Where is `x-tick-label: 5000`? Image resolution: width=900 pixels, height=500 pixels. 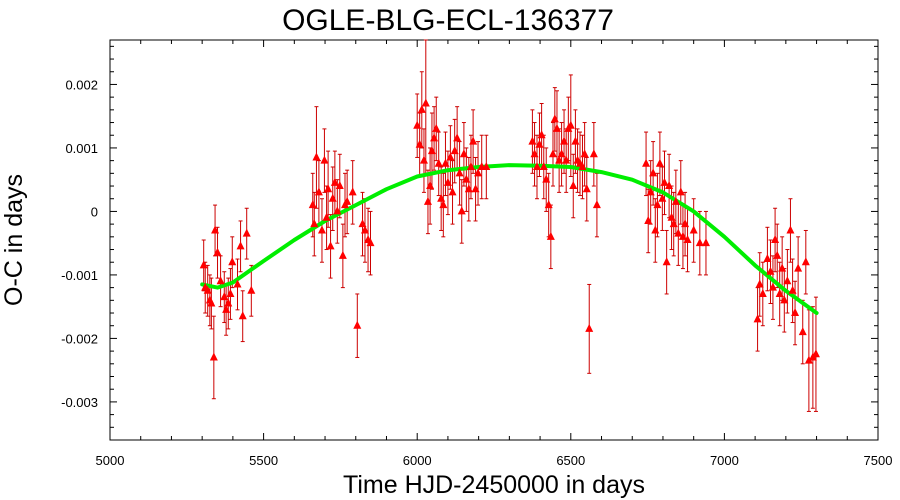
x-tick-label: 5000 is located at coordinates (110, 460).